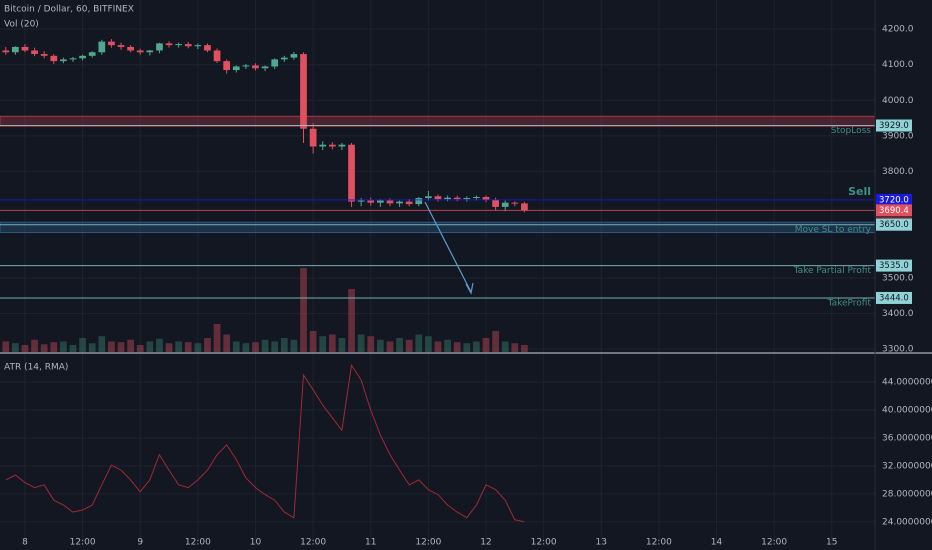  Describe the element at coordinates (601, 543) in the screenshot. I see `x-tick-label: 13` at that location.